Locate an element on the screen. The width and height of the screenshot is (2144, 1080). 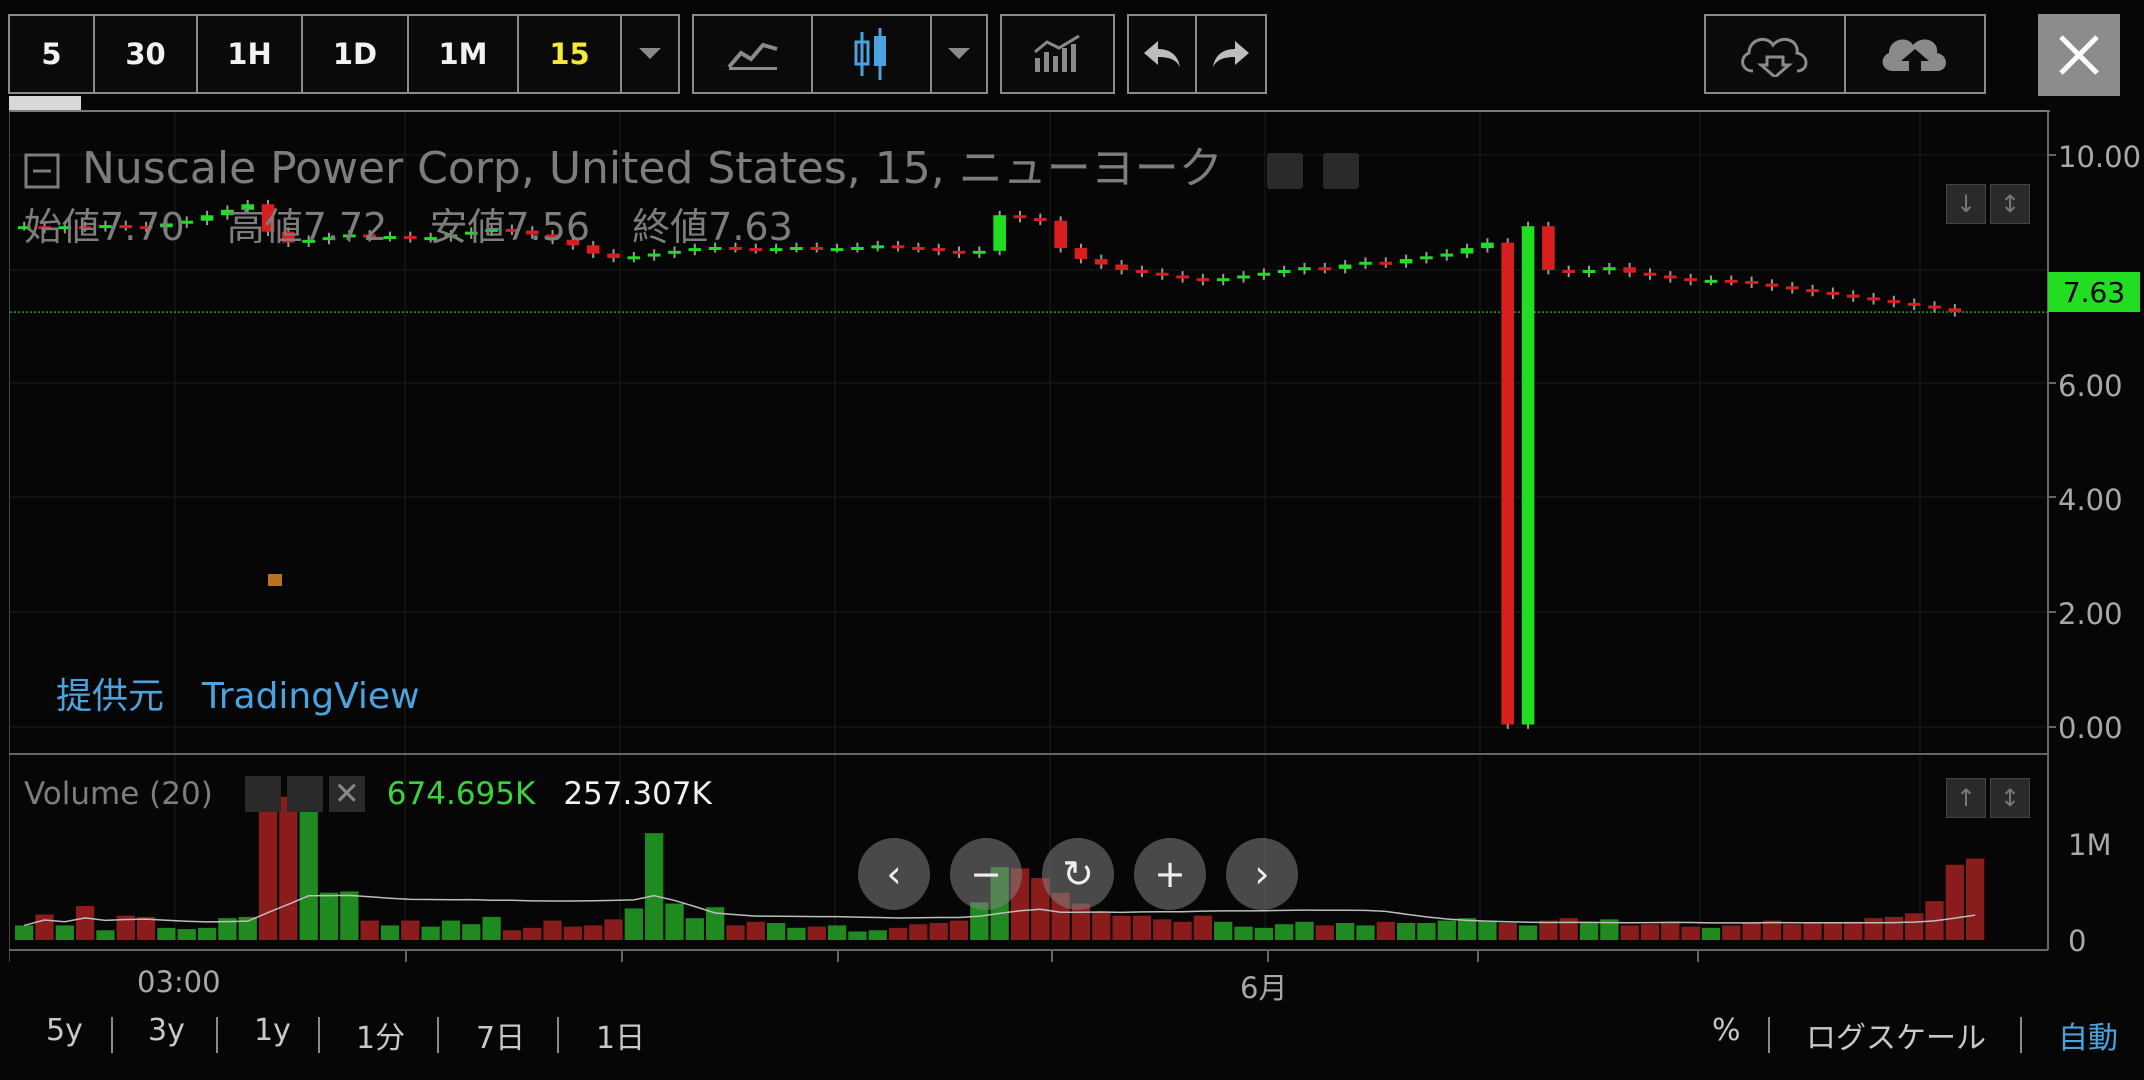
chart-type-dropdown-button is located at coordinates (959, 54).